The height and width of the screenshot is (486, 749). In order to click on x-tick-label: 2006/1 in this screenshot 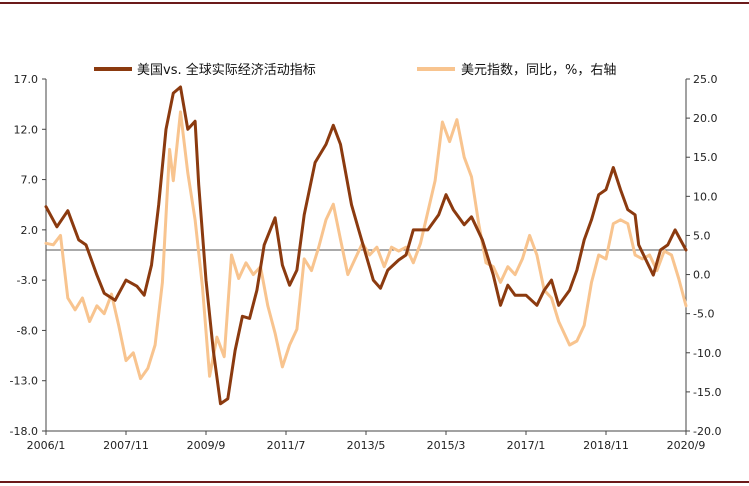, I will do `click(46, 445)`.